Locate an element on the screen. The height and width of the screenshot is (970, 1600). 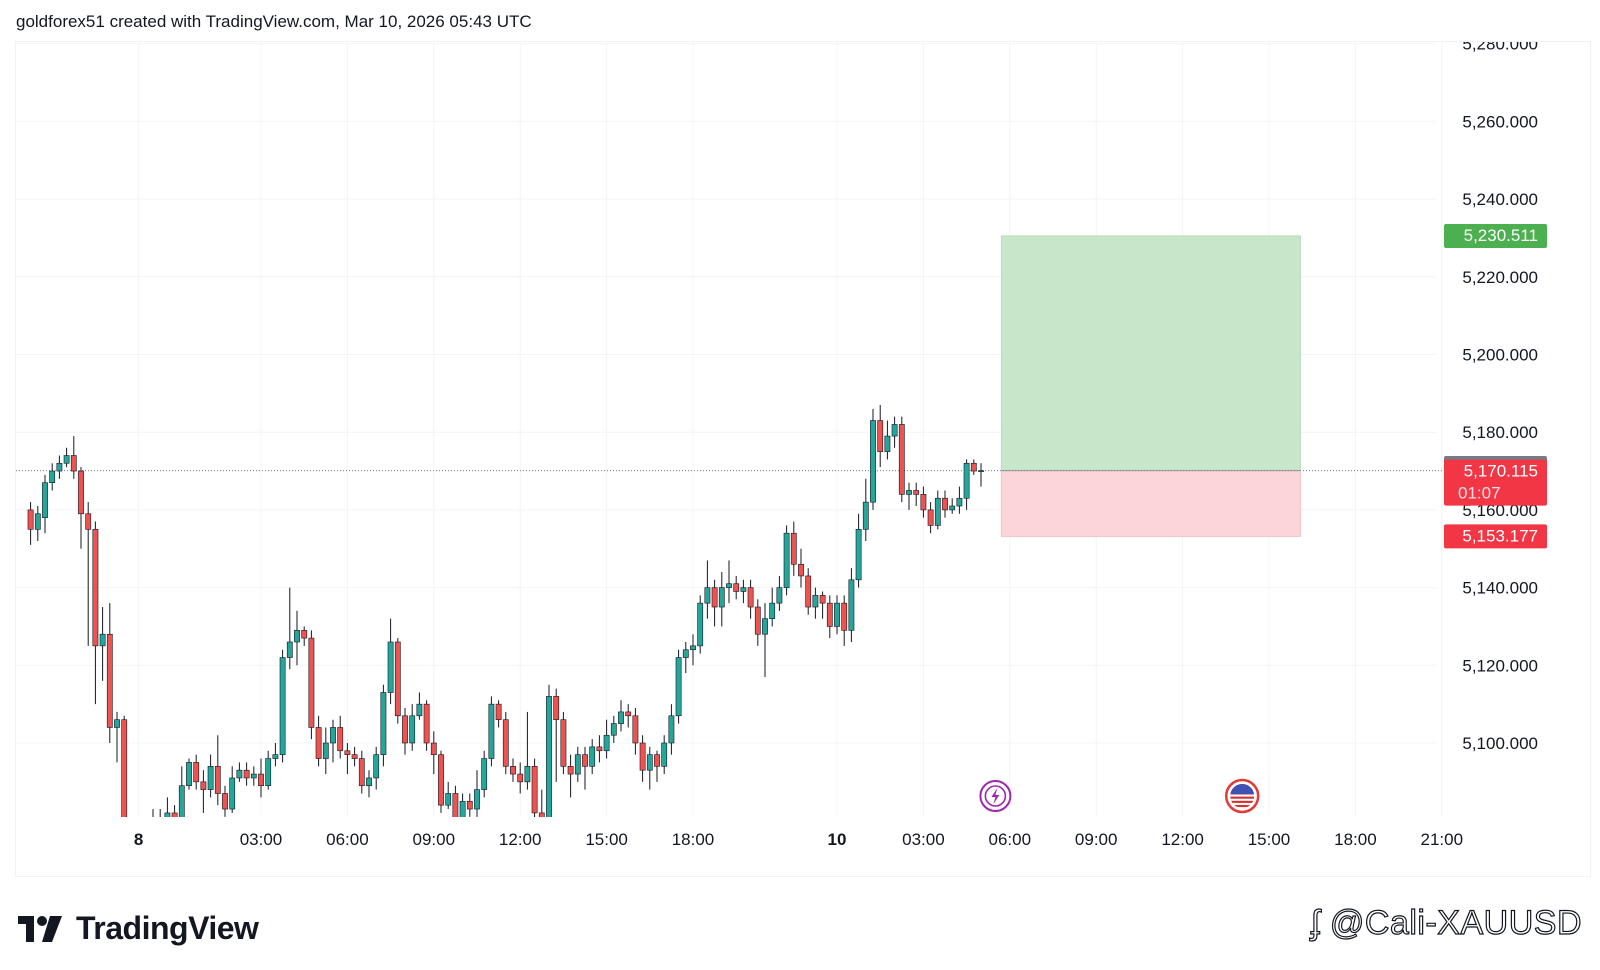
lightning-bolt-icon is located at coordinates (995, 796).